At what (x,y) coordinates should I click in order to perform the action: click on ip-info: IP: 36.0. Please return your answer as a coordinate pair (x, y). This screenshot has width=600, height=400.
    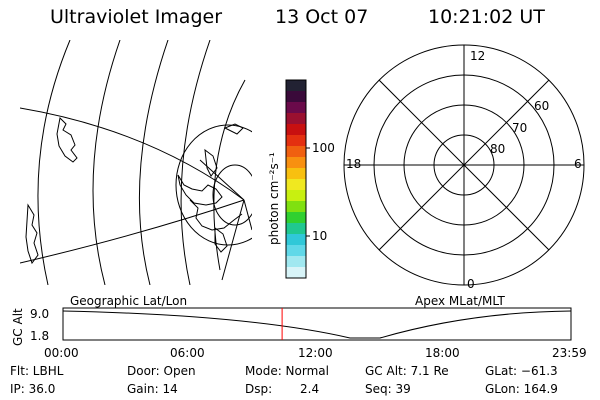
    Looking at the image, I should click on (33, 389).